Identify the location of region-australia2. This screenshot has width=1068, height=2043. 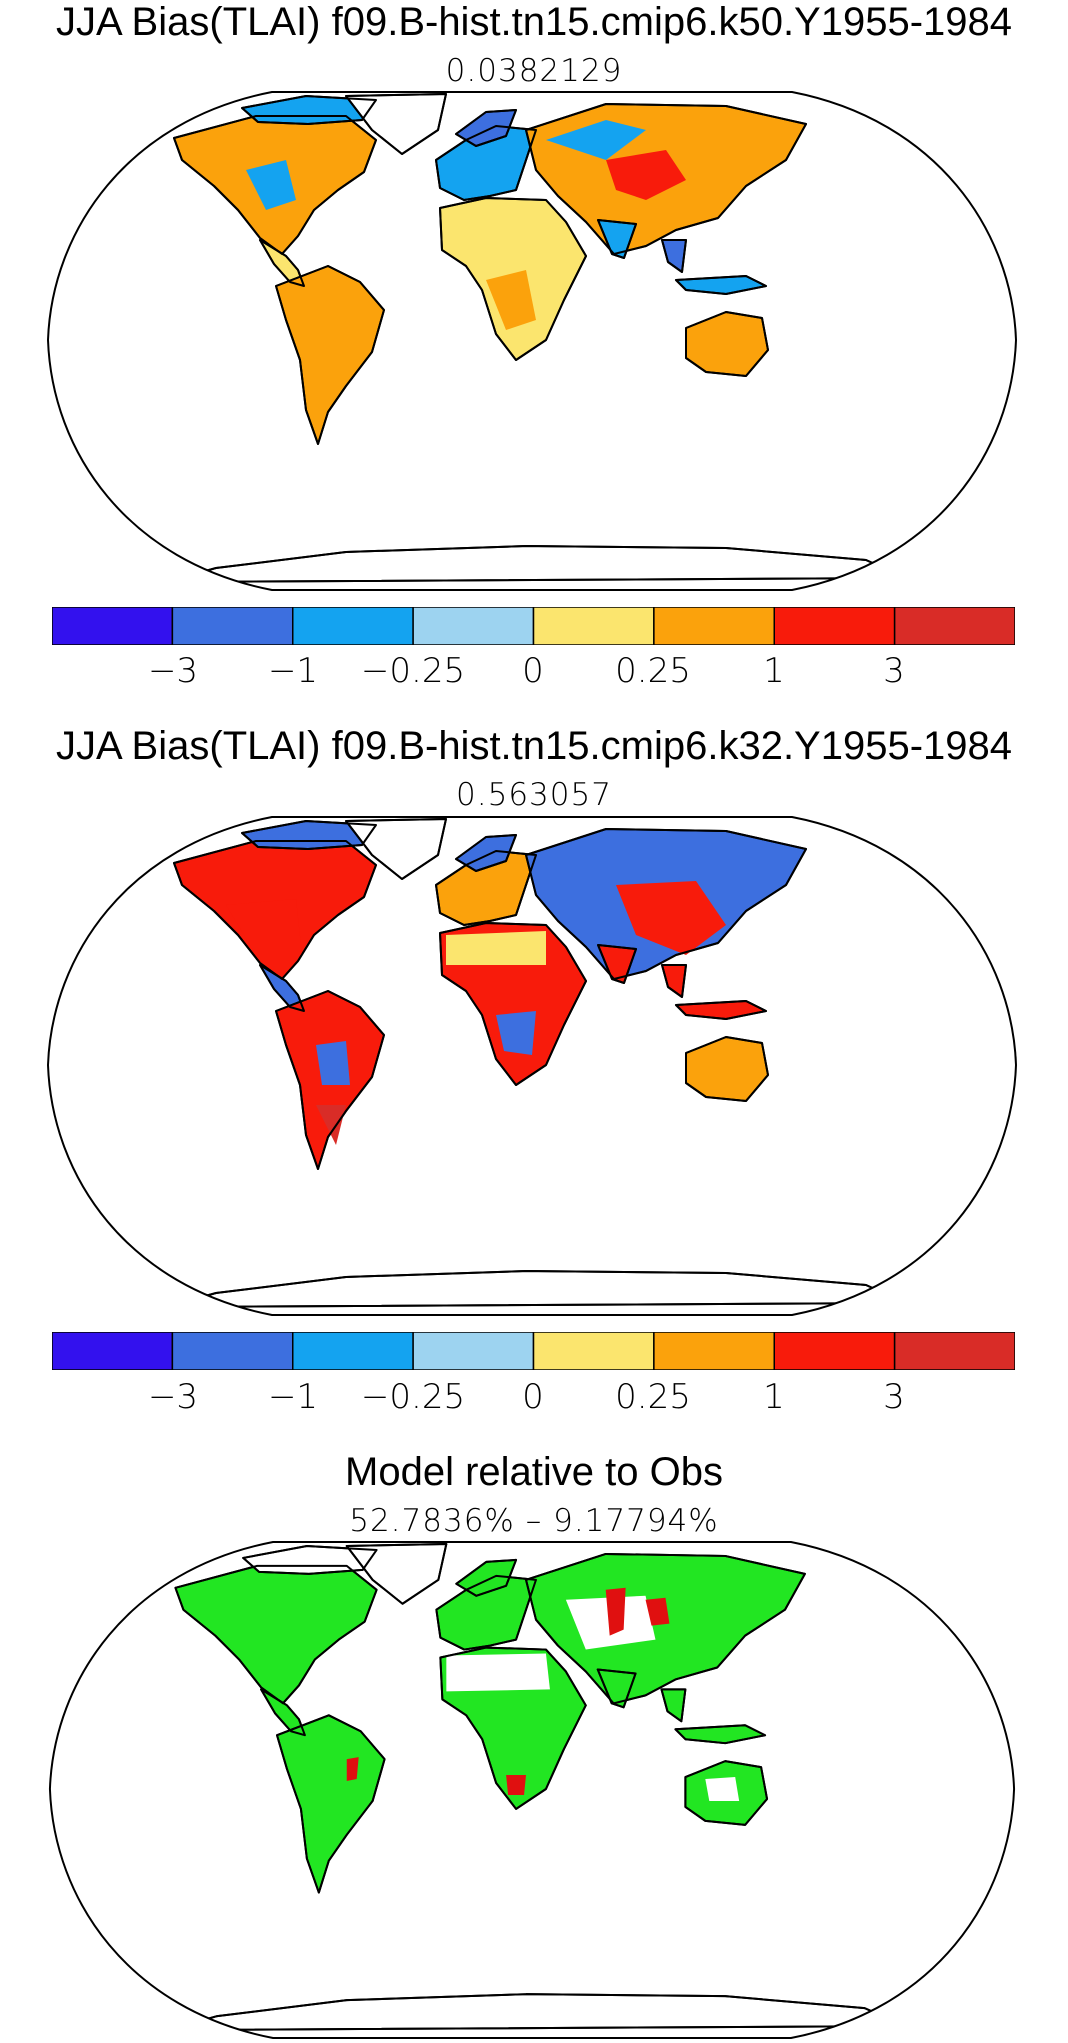
(722, 1789).